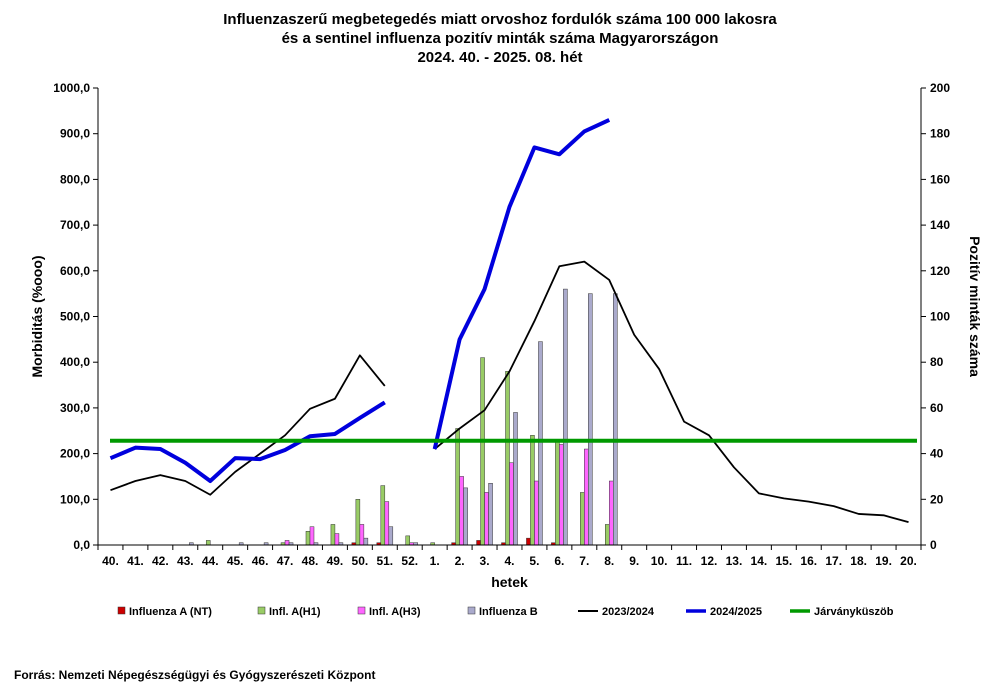 The image size is (1000, 693). I want to click on right-tick-label: 200, so click(940, 88).